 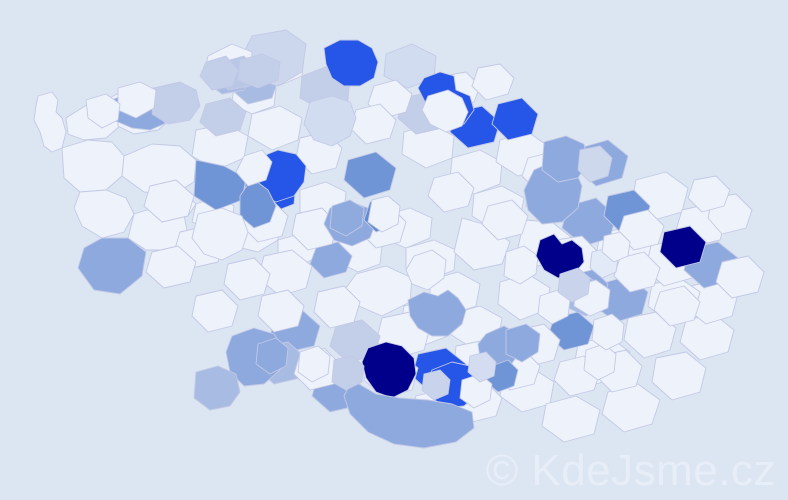 What do you see at coordinates (330, 121) in the screenshot?
I see `district-liberec-fill` at bounding box center [330, 121].